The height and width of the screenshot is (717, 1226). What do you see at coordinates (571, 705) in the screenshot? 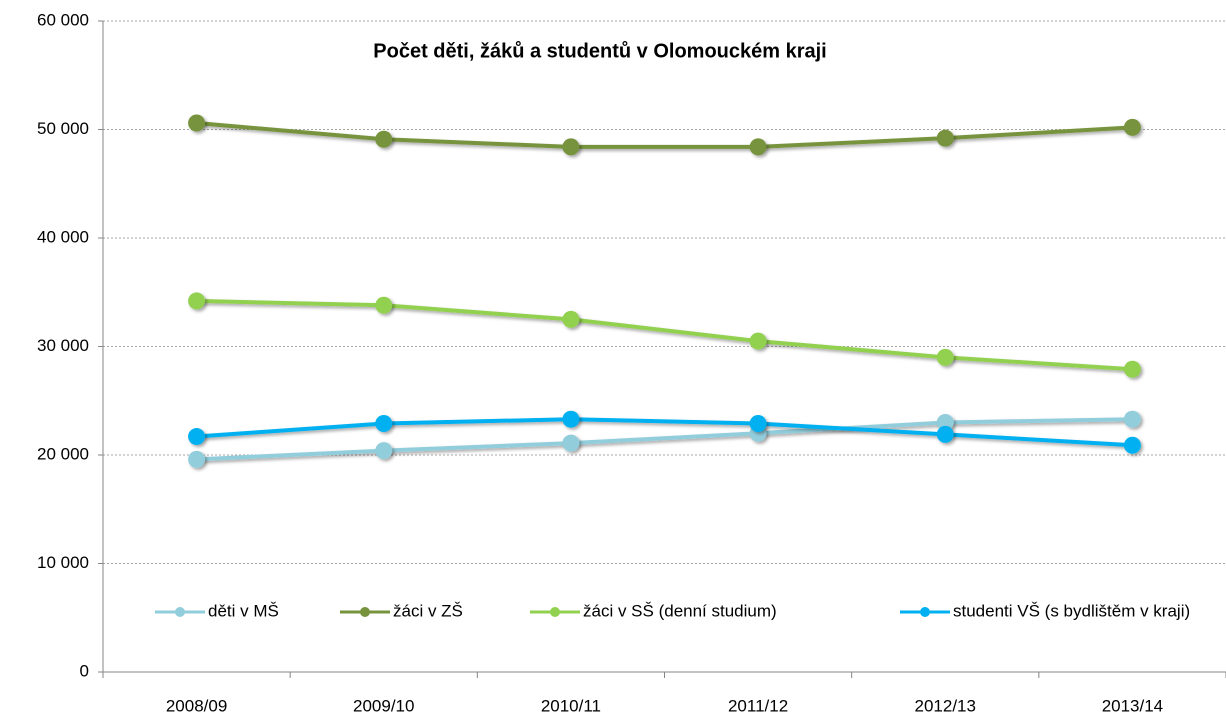
I see `x-tick-label: 2010/11` at bounding box center [571, 705].